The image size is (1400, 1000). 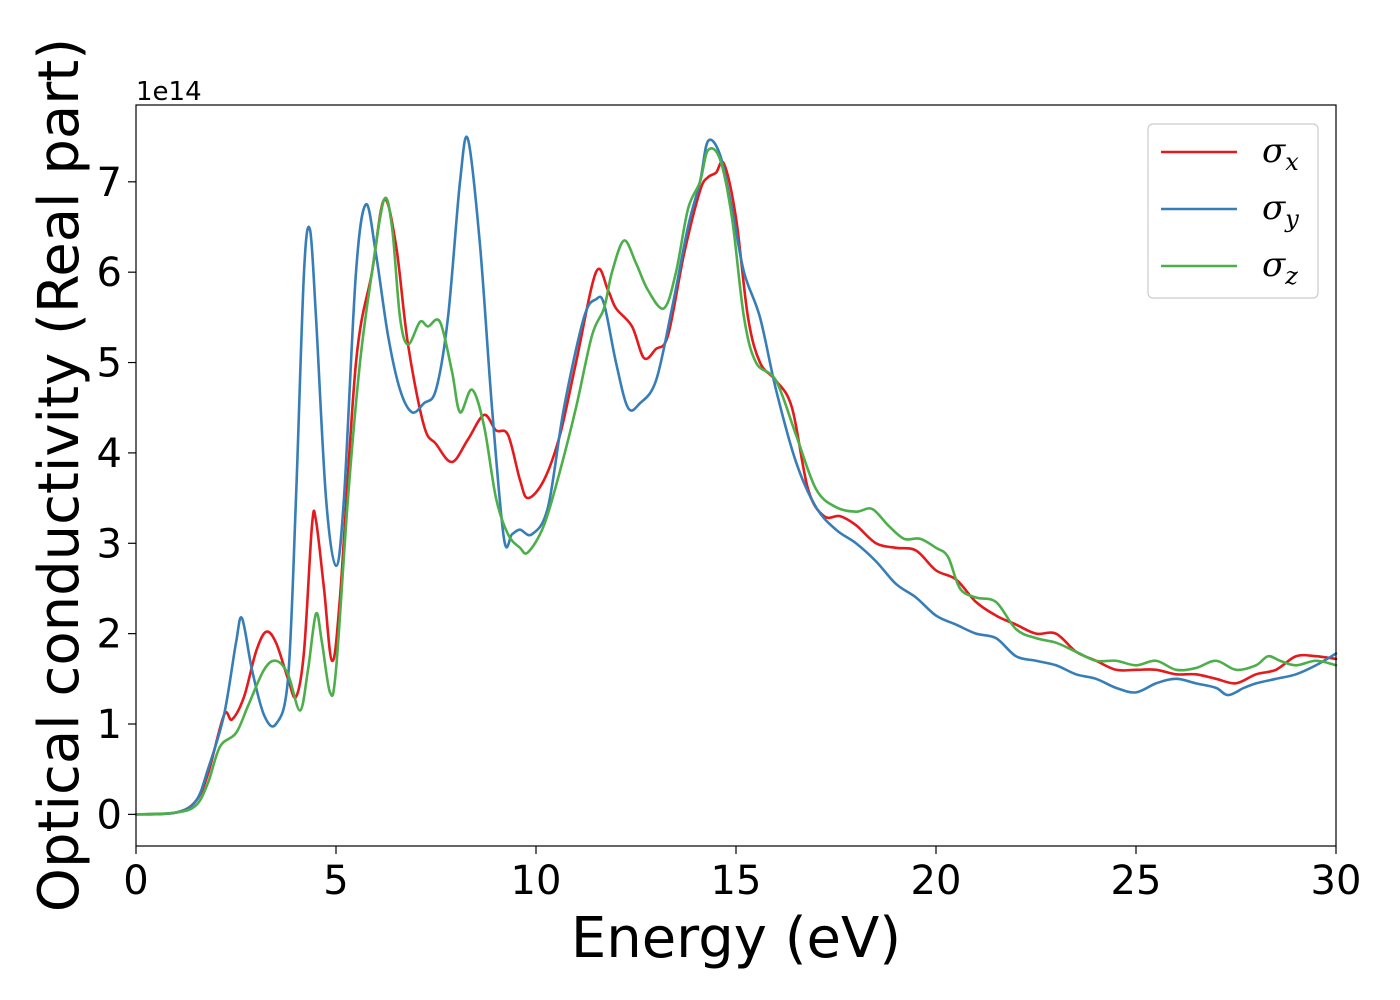 What do you see at coordinates (109, 183) in the screenshot?
I see `y-tick-label: 7` at bounding box center [109, 183].